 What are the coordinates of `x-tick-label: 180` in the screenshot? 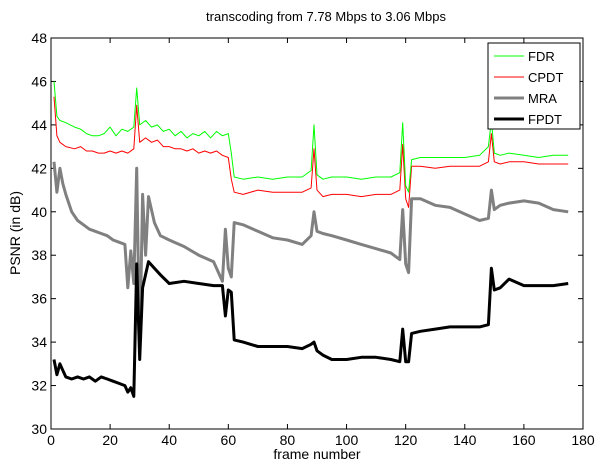 It's located at (583, 440).